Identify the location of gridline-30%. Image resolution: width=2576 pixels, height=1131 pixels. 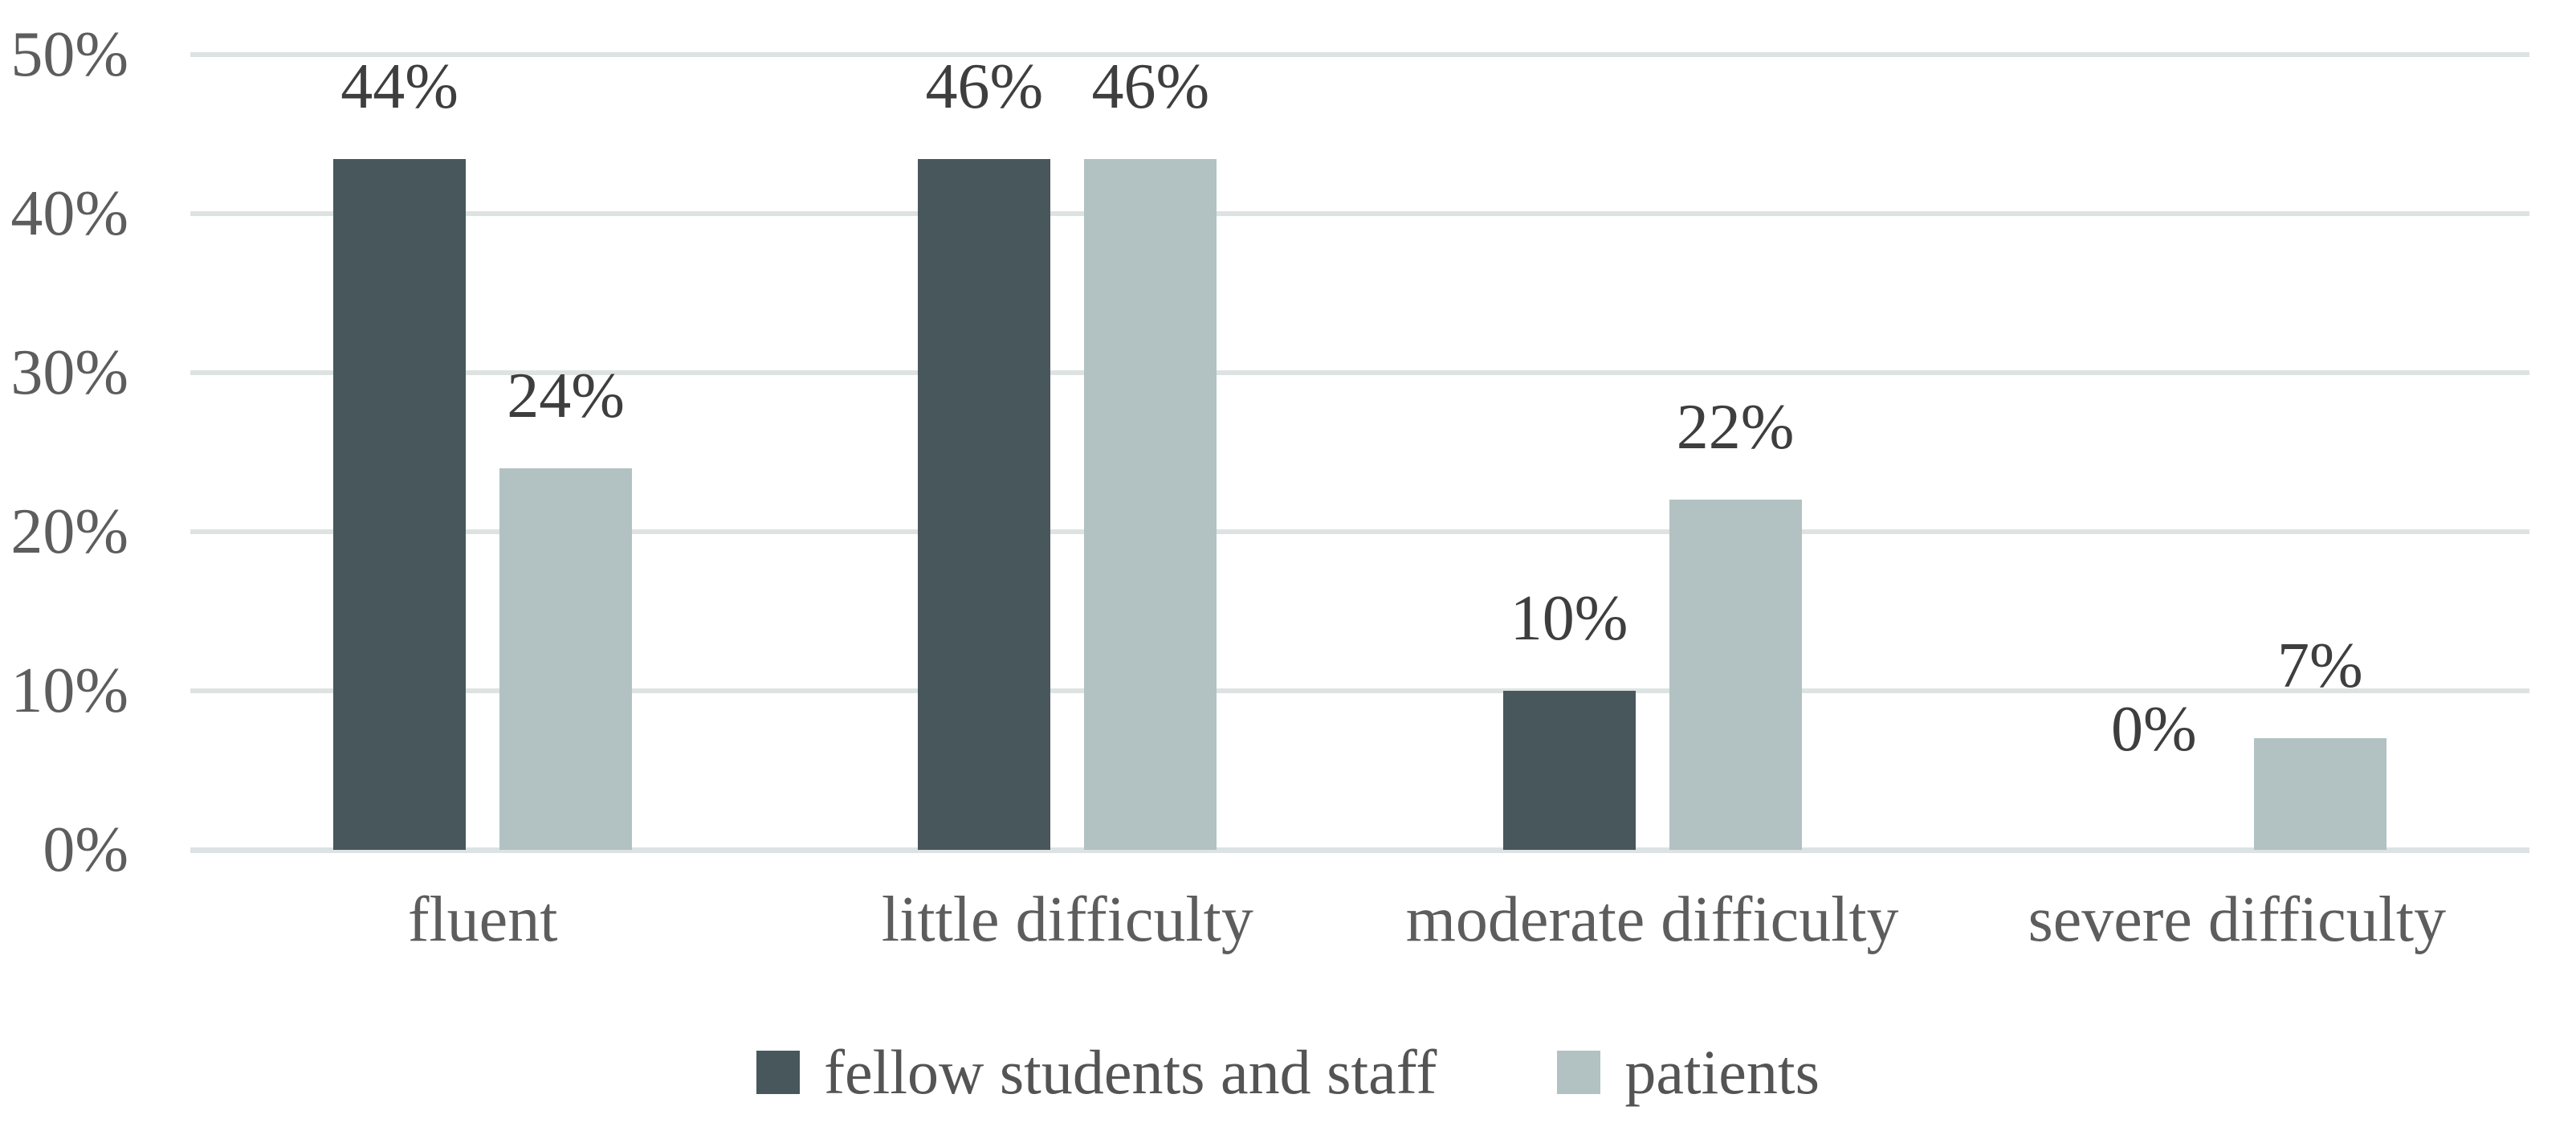
(1359, 372).